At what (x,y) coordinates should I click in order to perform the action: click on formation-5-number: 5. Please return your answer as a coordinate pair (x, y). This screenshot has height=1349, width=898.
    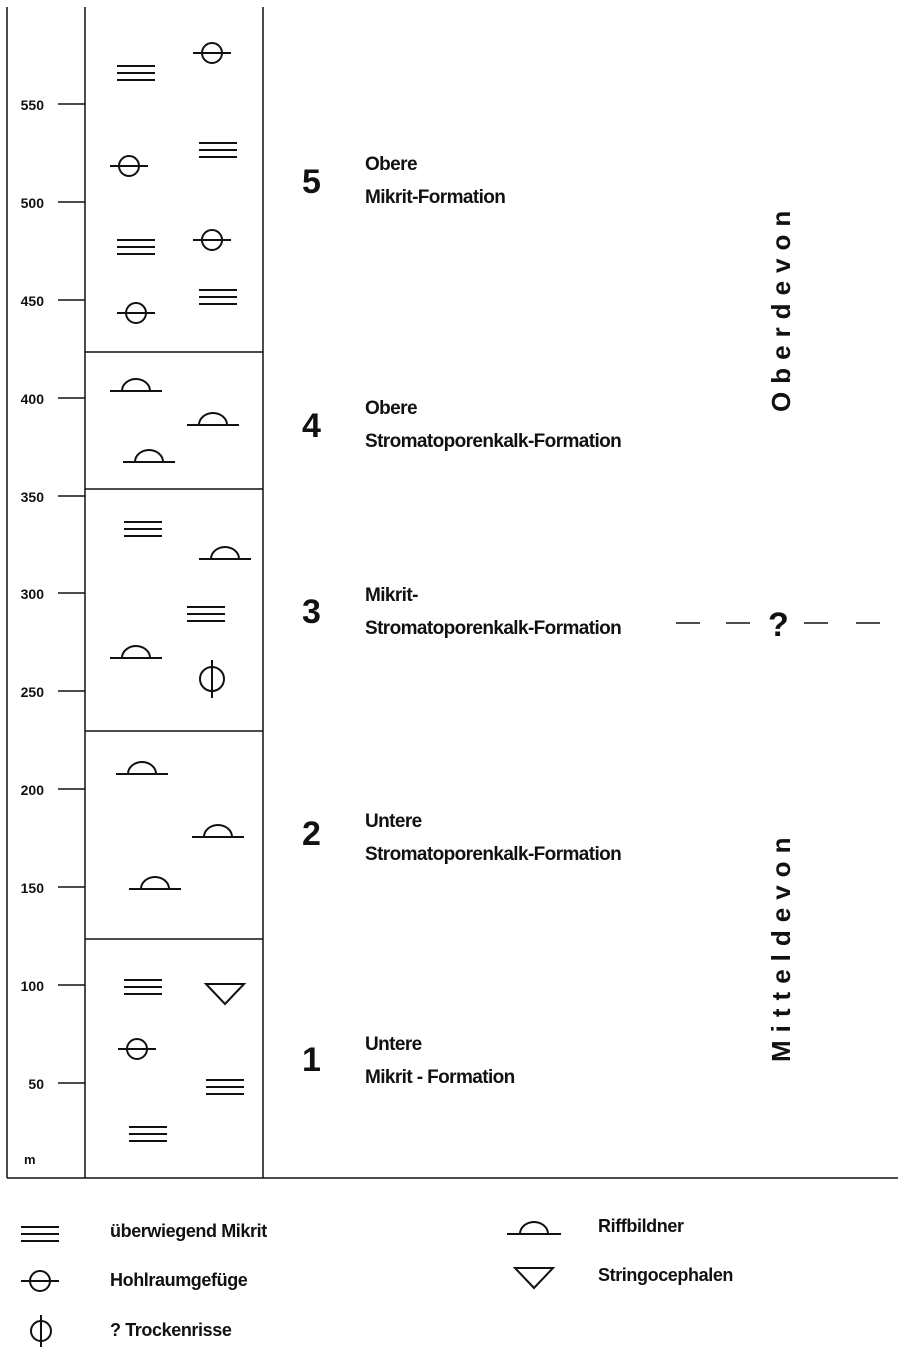
    Looking at the image, I should click on (311, 182).